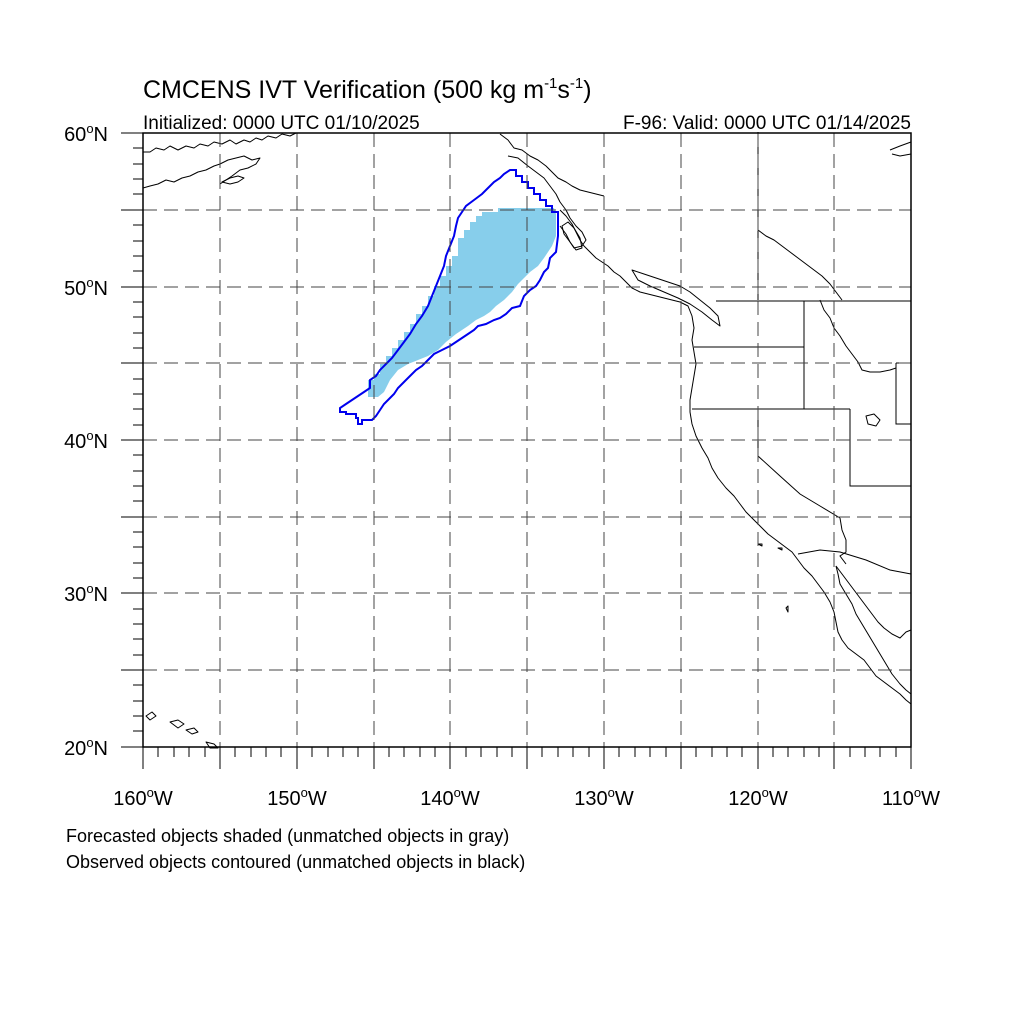 This screenshot has width=1024, height=1024. Describe the element at coordinates (911, 797) in the screenshot. I see `lon-label-110w: 110oW` at that location.